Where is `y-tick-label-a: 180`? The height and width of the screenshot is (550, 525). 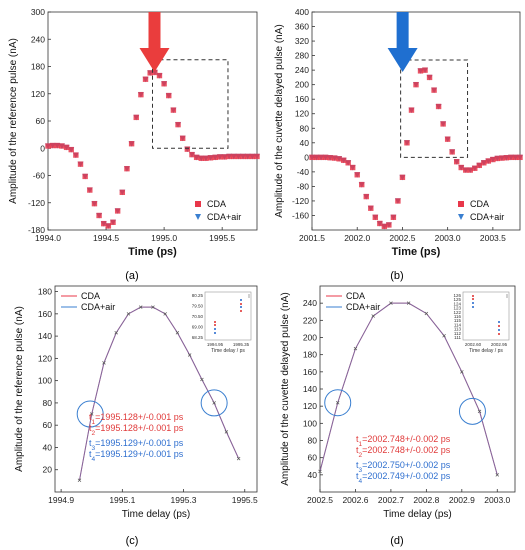
y-tick-label-a: 180 is located at coordinates (38, 67).